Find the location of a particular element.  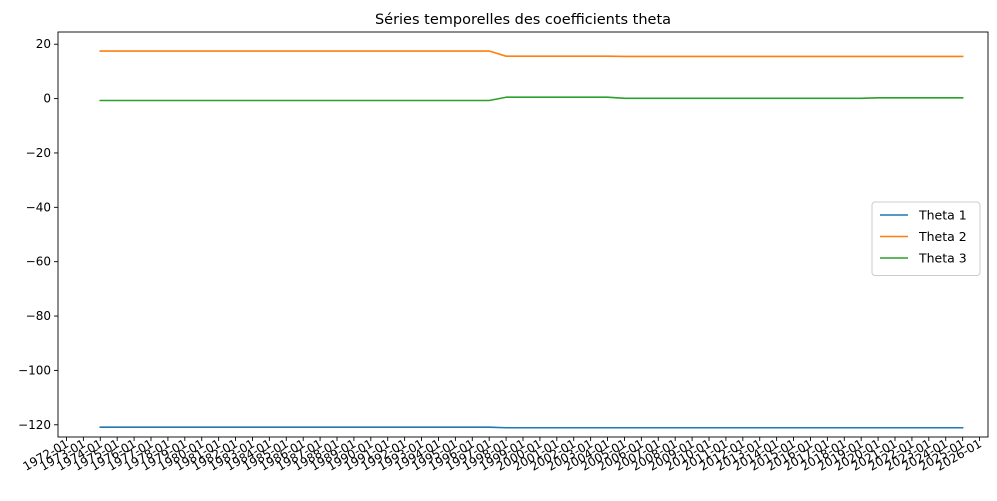

y-tick-label: −100 is located at coordinates (34, 370).